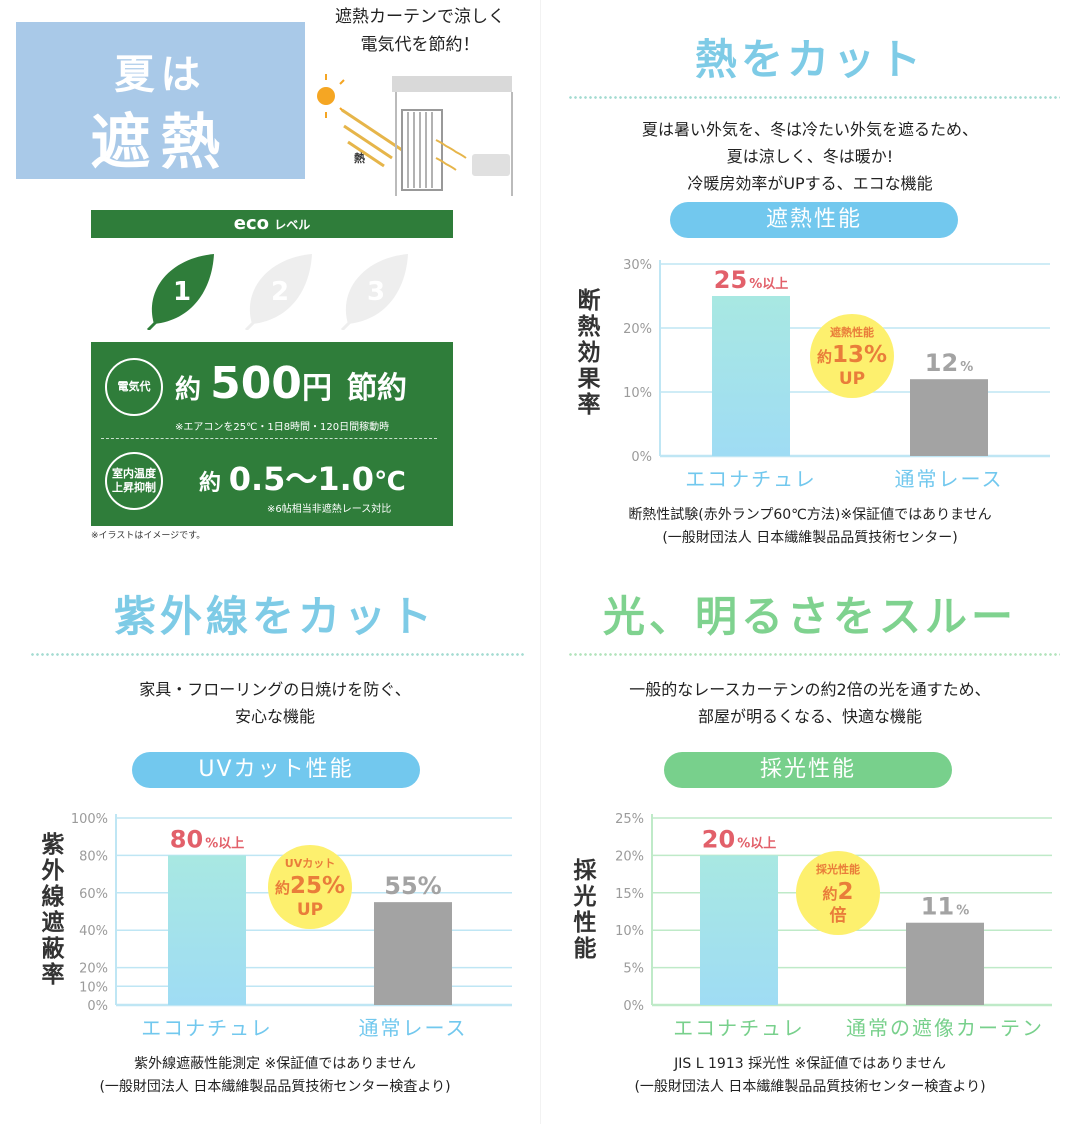  What do you see at coordinates (282, 888) in the screenshot?
I see `uv-callout-prefix: 約` at bounding box center [282, 888].